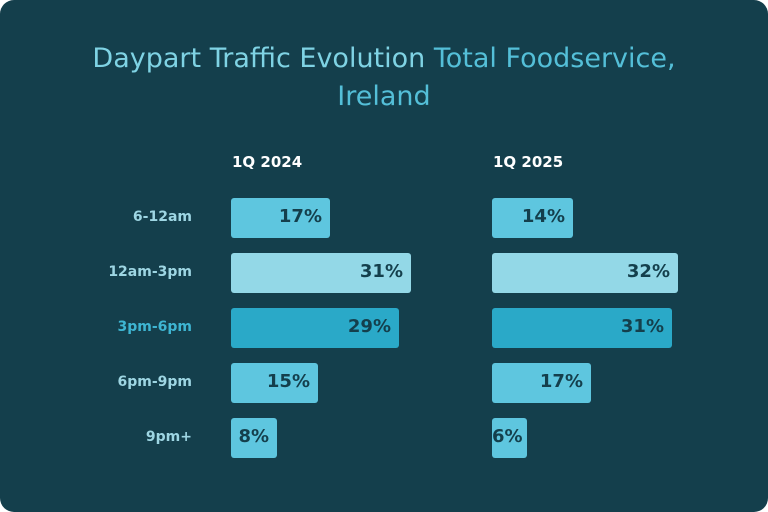 The width and height of the screenshot is (768, 512). Describe the element at coordinates (648, 271) in the screenshot. I see `data-label-12am-3pm-series-2: 32%` at that location.